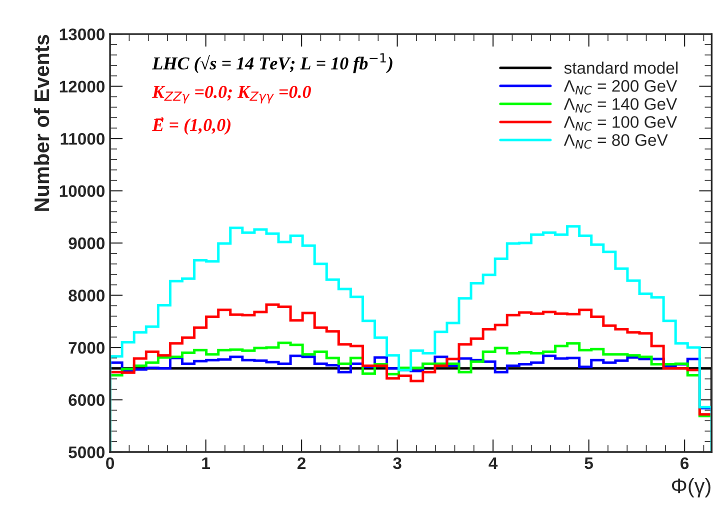  What do you see at coordinates (621, 123) in the screenshot?
I see `legend-label: Λ$_{NC}$ = 100 GeV` at bounding box center [621, 123].